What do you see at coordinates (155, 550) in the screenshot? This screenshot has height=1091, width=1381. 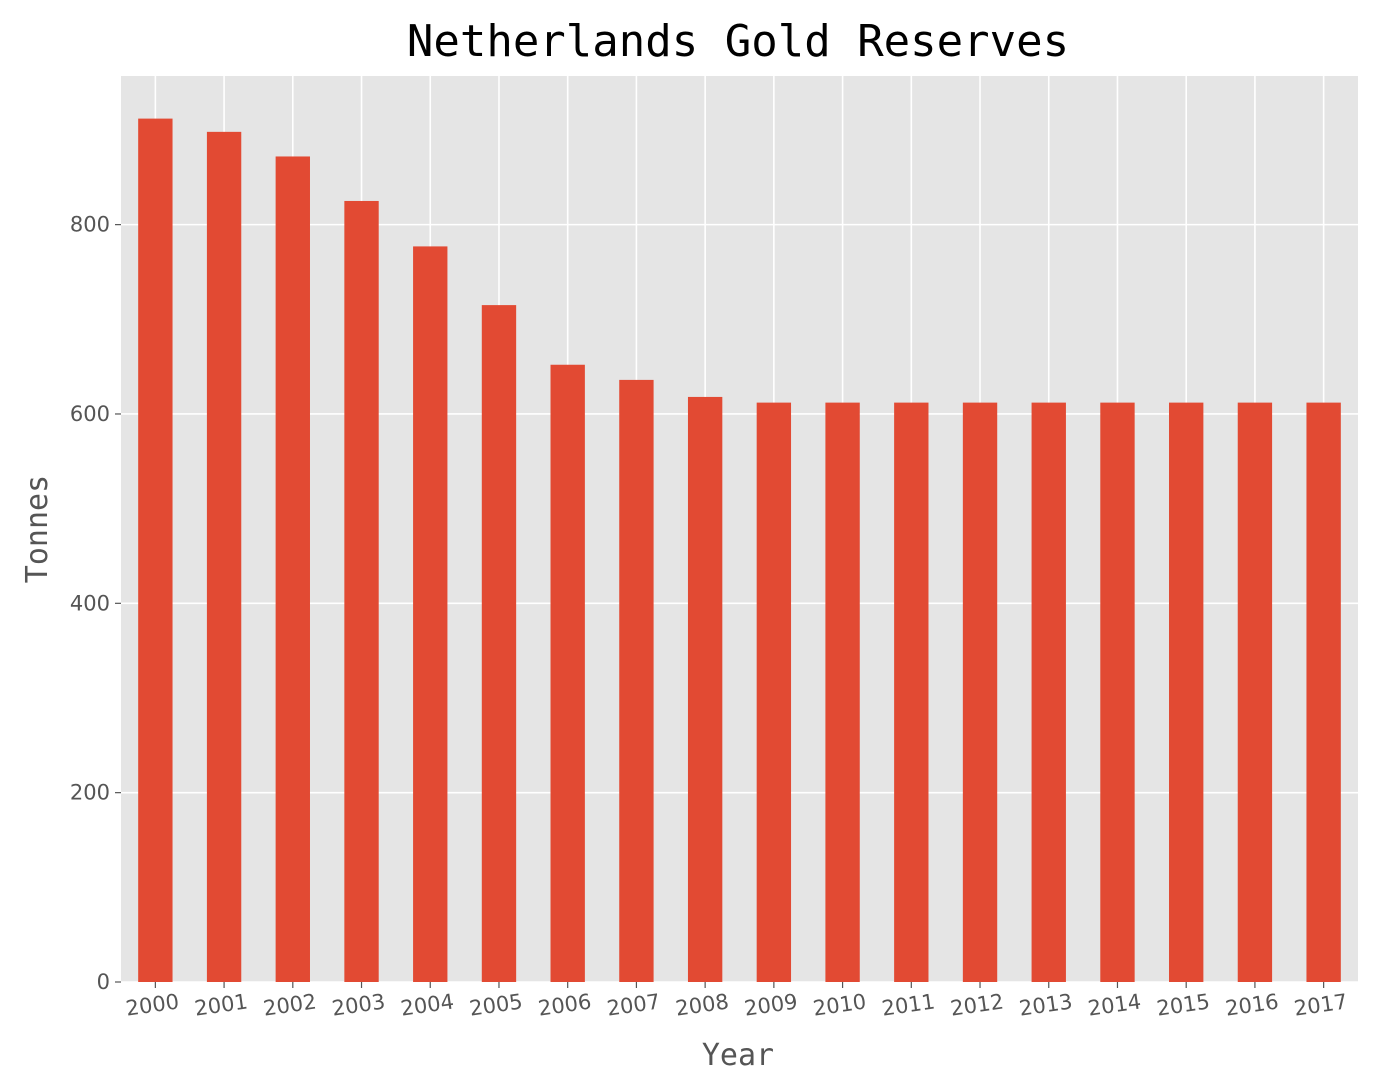 I see `bar-2000` at bounding box center [155, 550].